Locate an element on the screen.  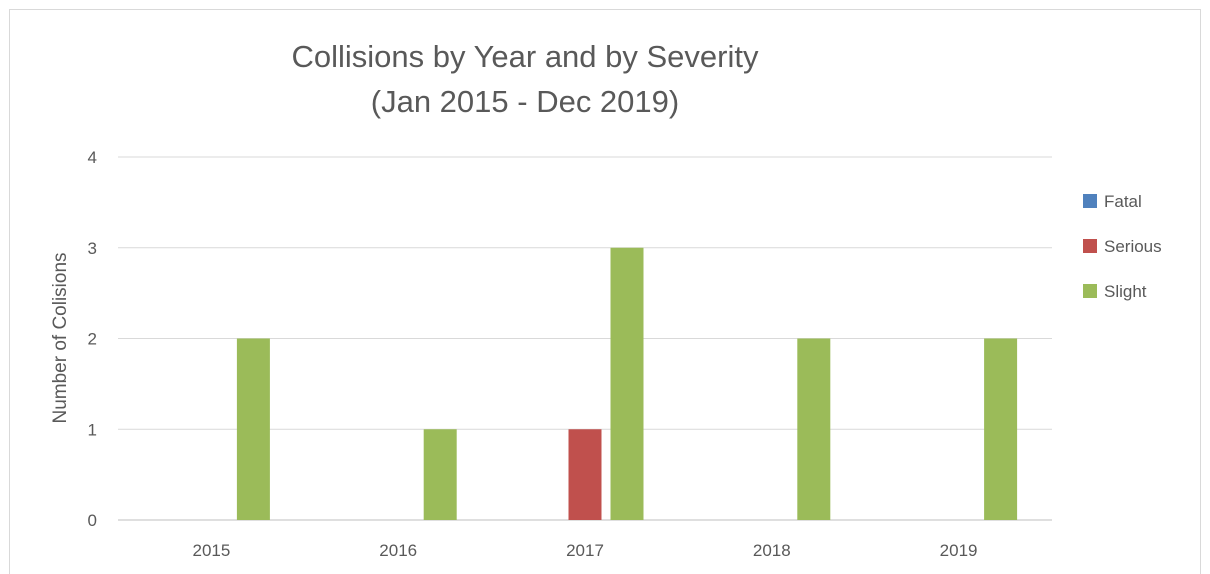
legend-swatch-serious is located at coordinates (1090, 246).